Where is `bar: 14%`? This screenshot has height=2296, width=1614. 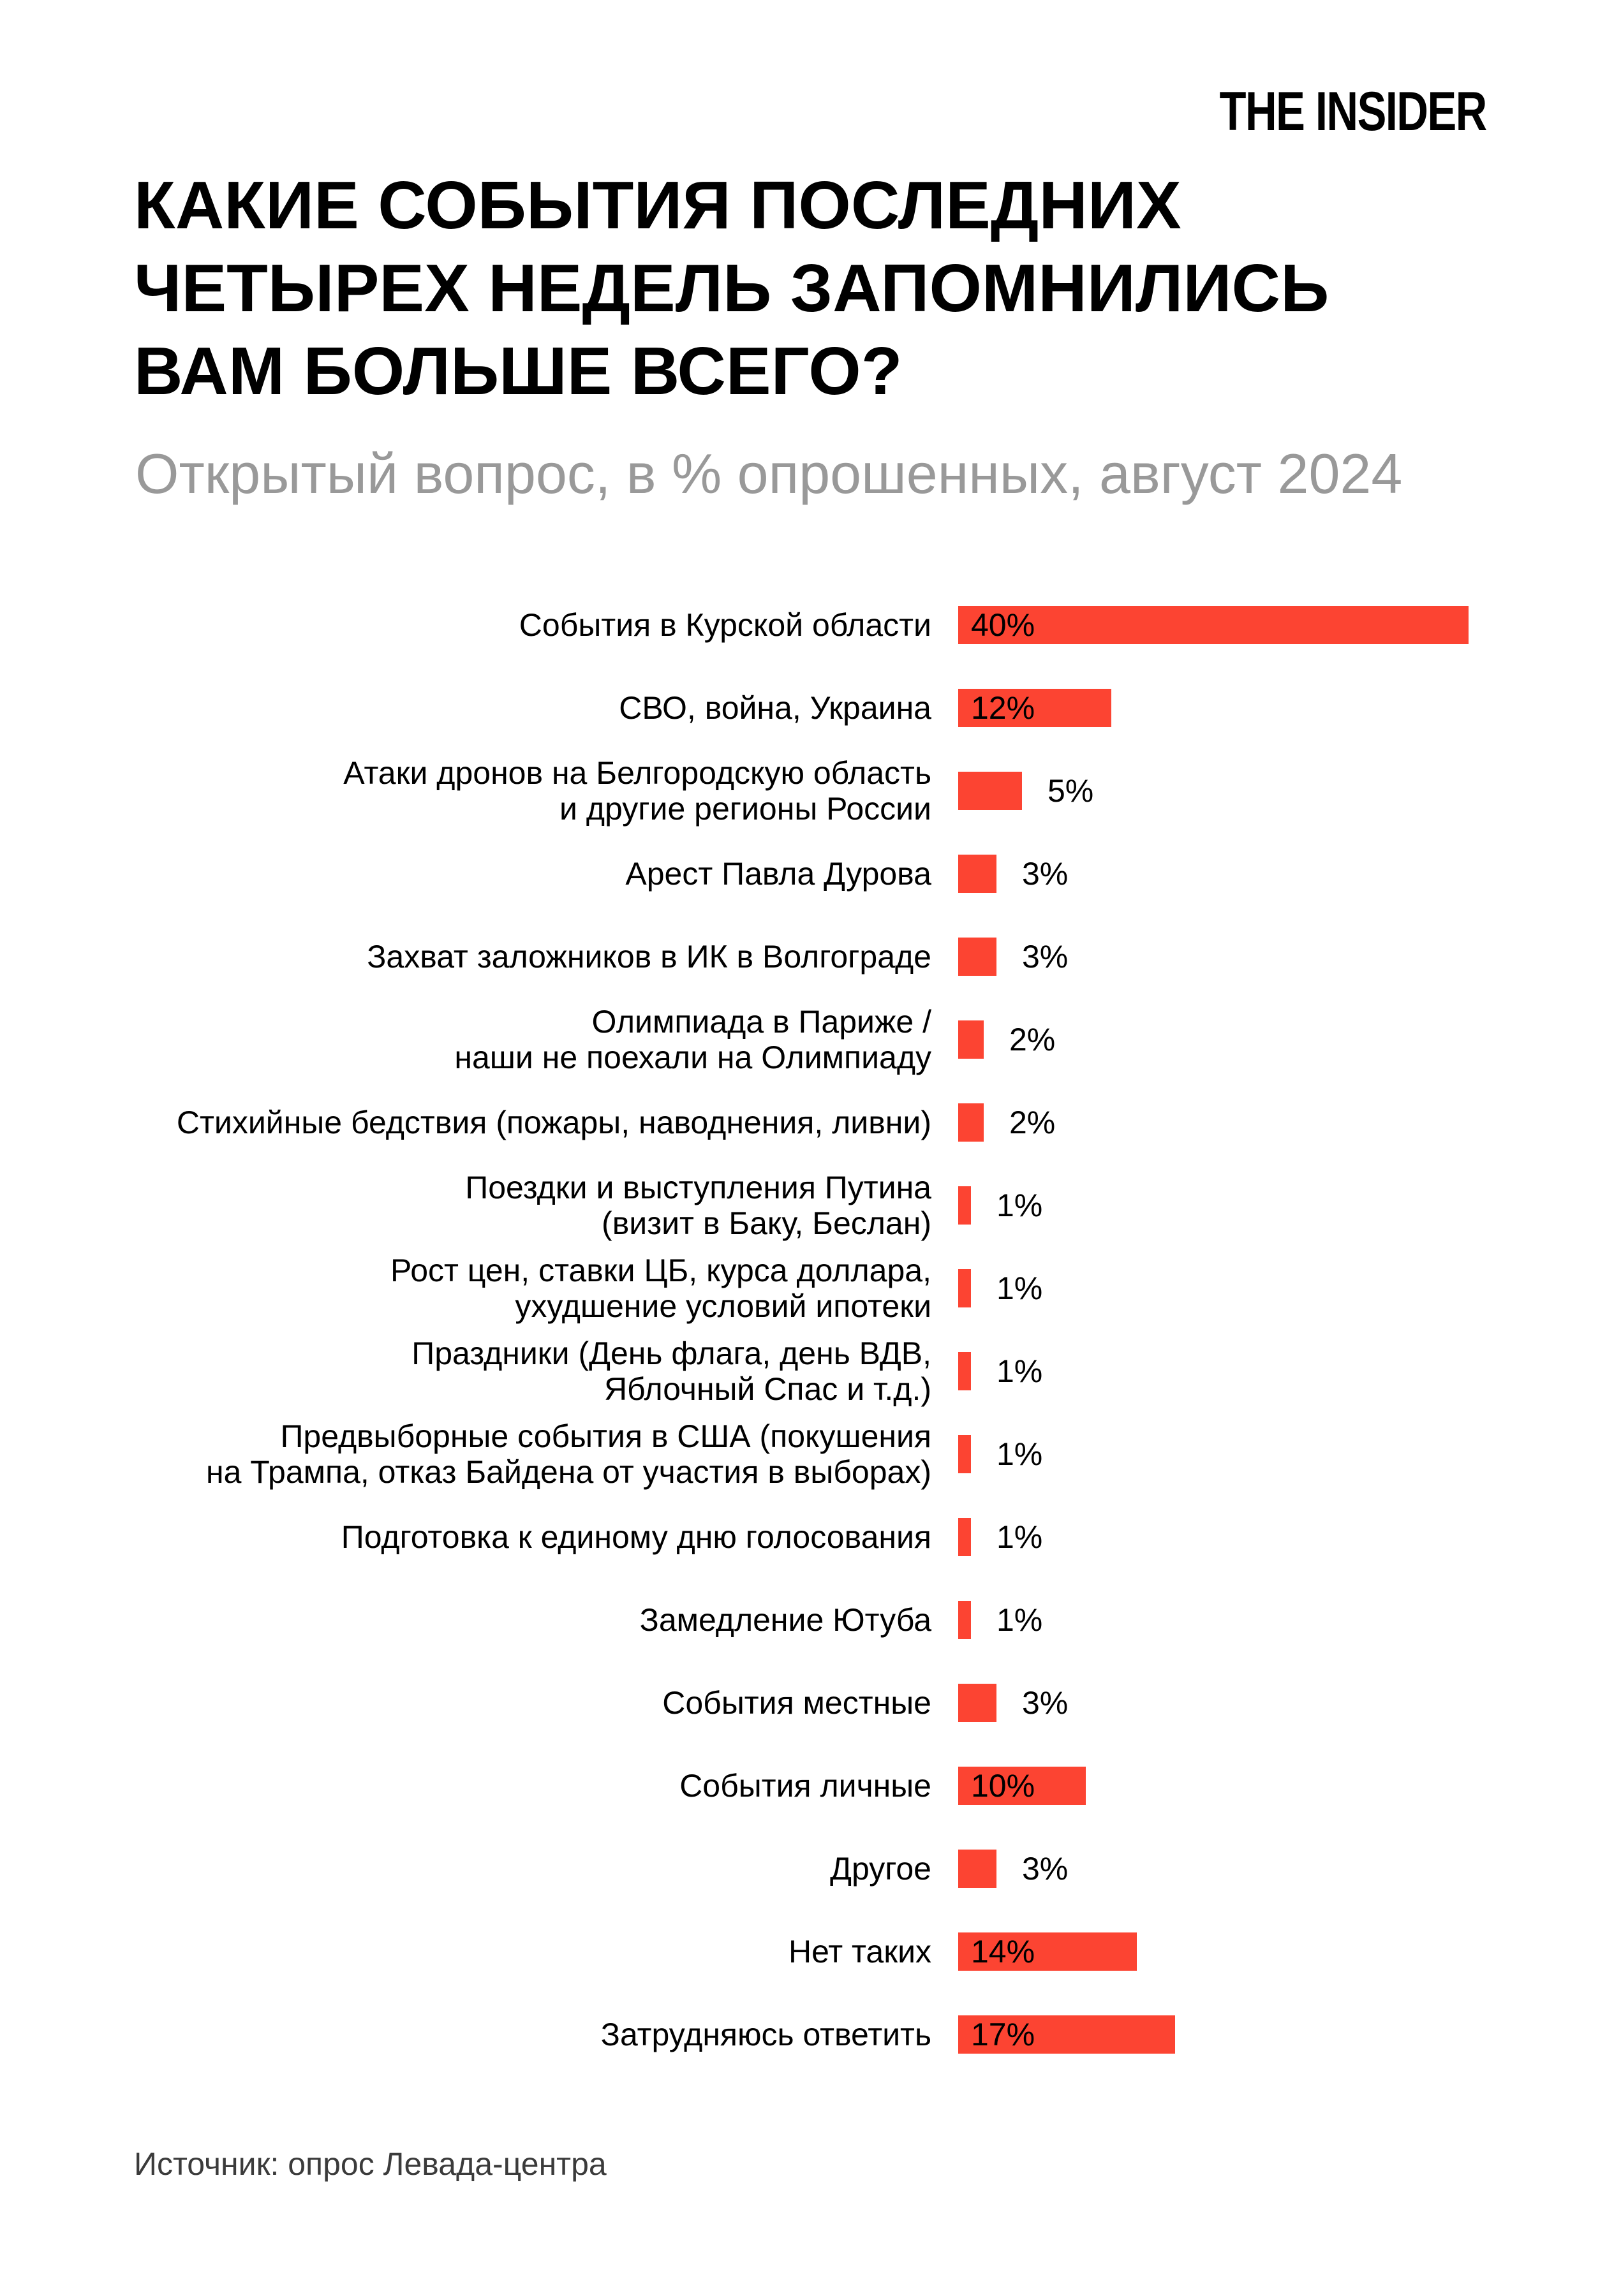
bar: 14% is located at coordinates (1047, 1952).